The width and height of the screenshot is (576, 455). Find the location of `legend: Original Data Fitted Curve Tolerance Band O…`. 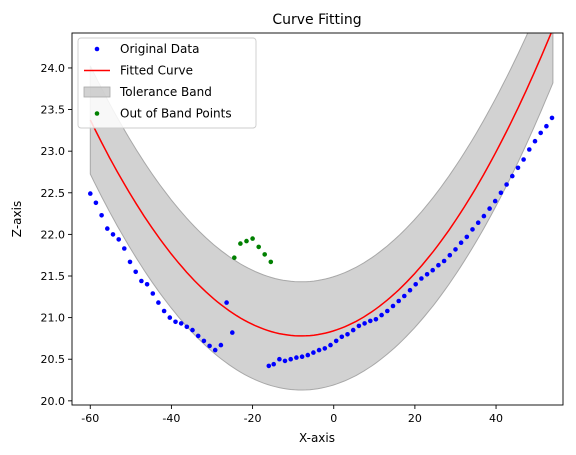

legend: Original Data Fitted Curve Tolerance Band O… is located at coordinates (167, 83).